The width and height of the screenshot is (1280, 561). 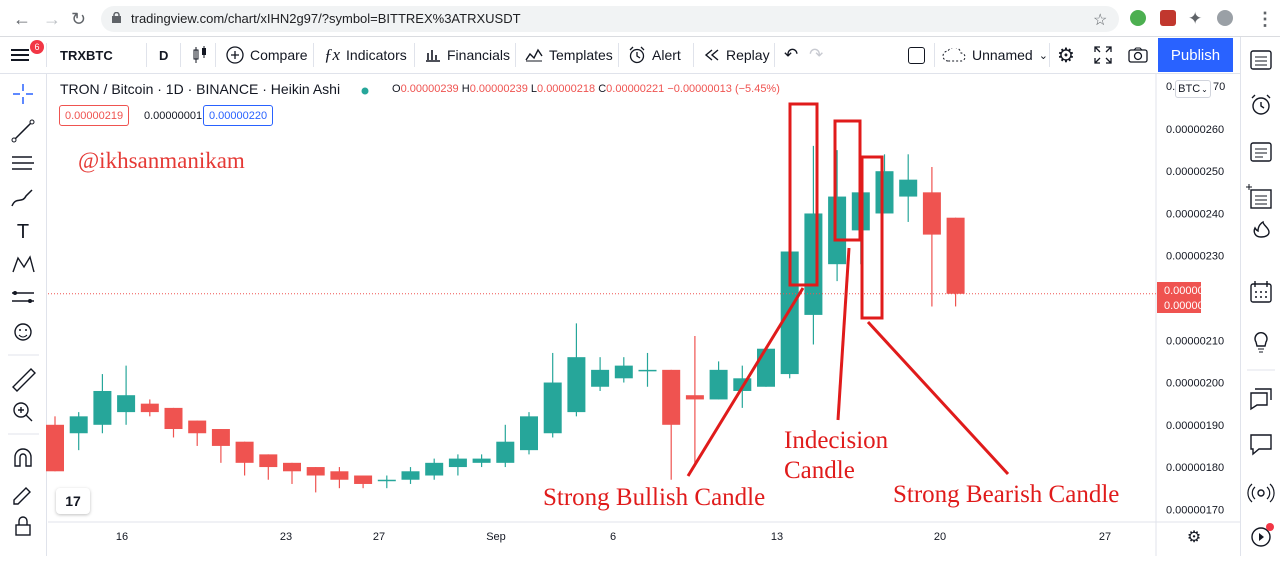 I want to click on extensions-puzzle-icon: ✦, so click(x=1195, y=18).